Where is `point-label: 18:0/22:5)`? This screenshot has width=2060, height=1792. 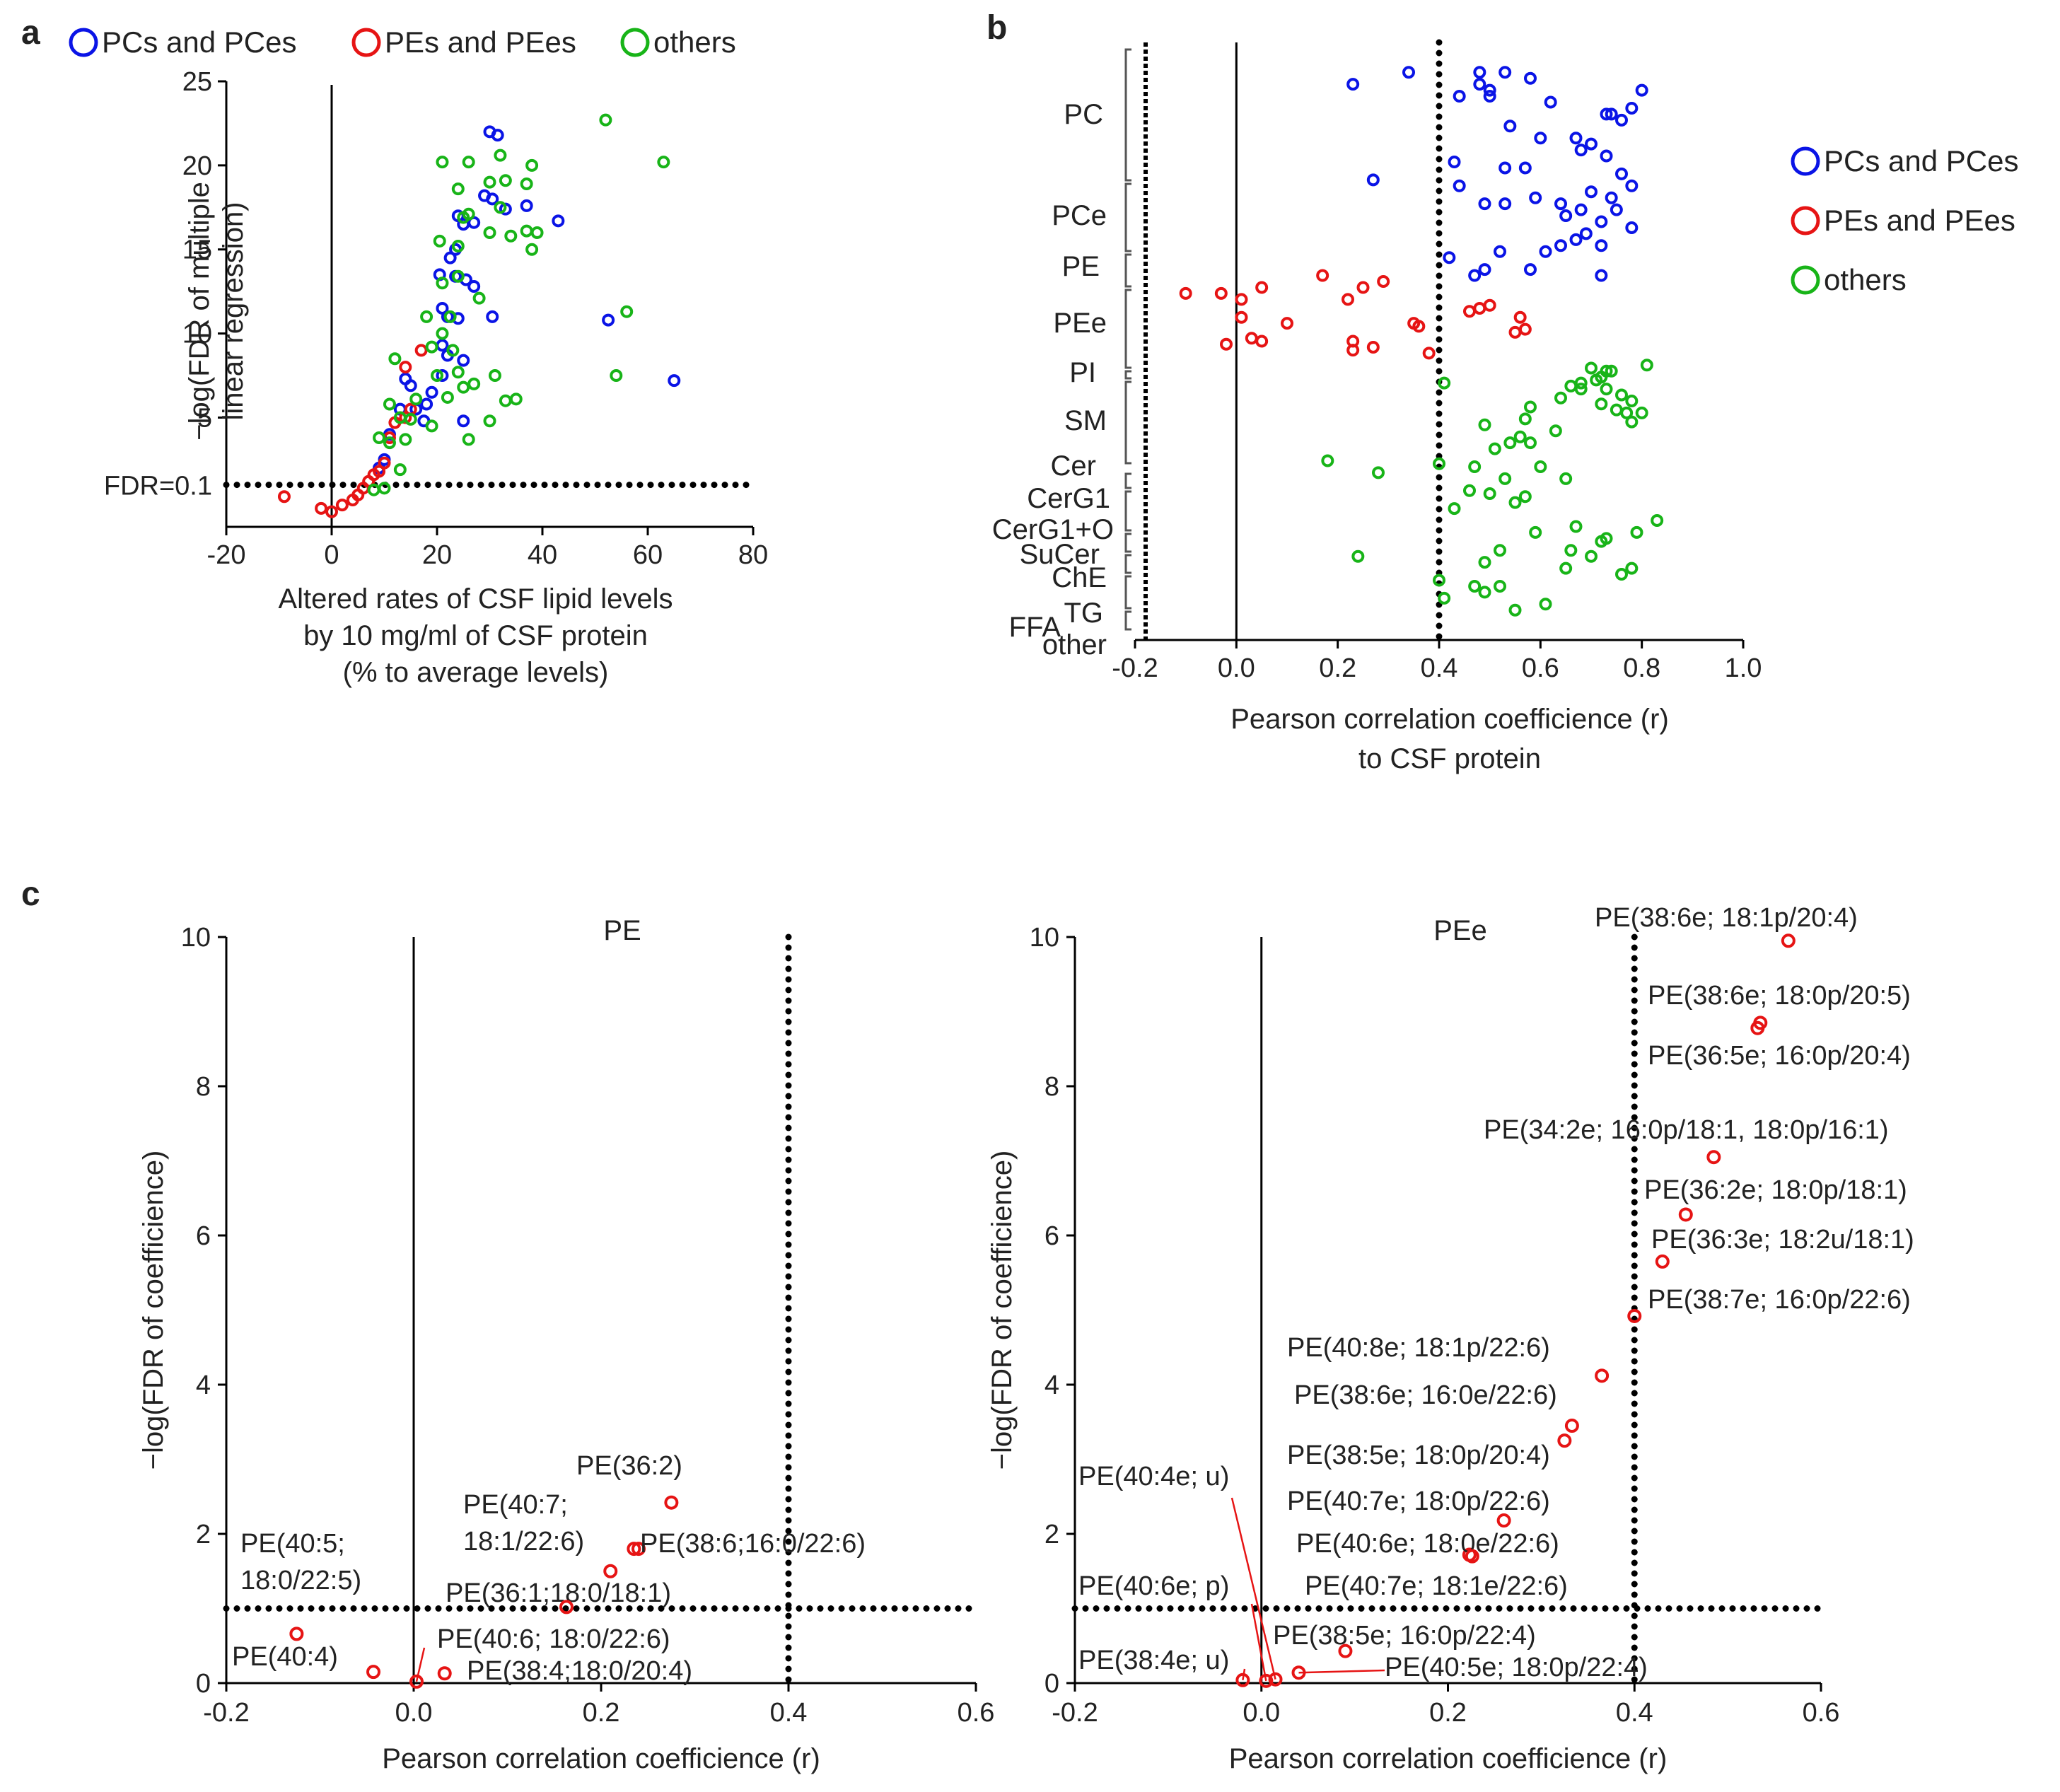
point-label: 18:0/22:5) is located at coordinates (300, 1580).